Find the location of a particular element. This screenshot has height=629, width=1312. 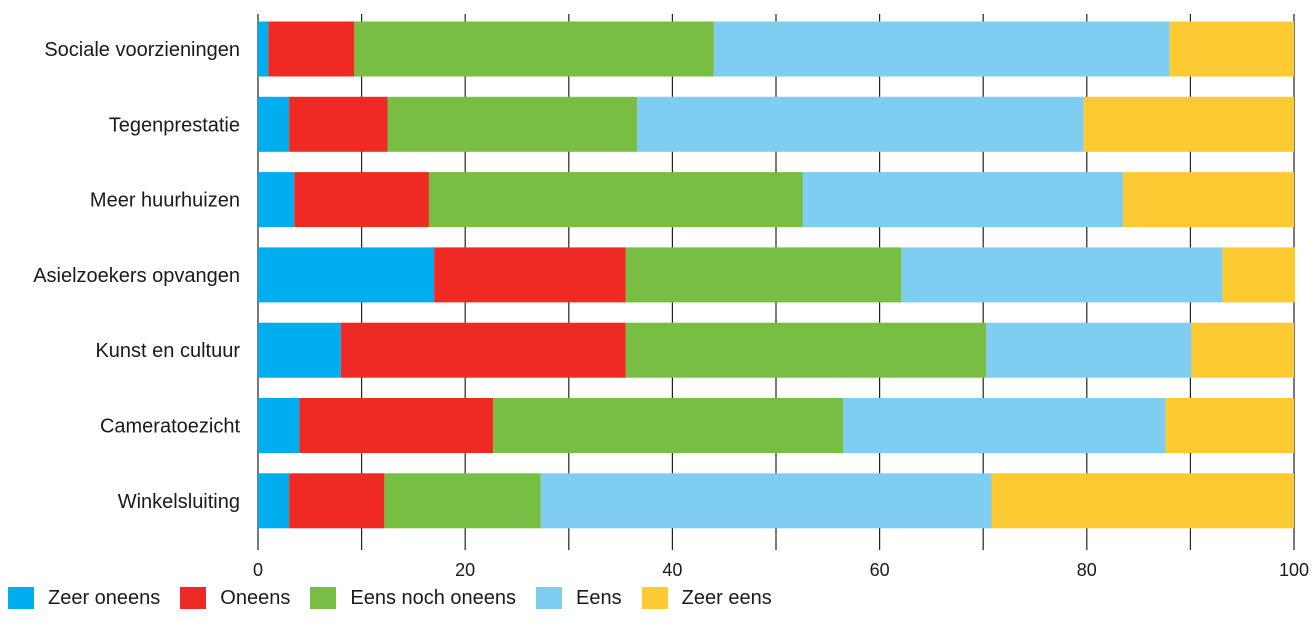

x-axis-ticks: 0 20 40 60 80 100 is located at coordinates (781, 570).